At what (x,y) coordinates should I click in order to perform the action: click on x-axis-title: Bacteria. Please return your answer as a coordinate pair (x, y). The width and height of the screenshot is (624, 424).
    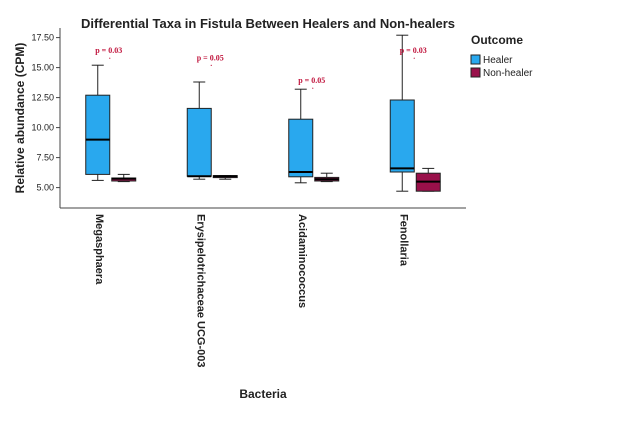
    Looking at the image, I should click on (263, 394).